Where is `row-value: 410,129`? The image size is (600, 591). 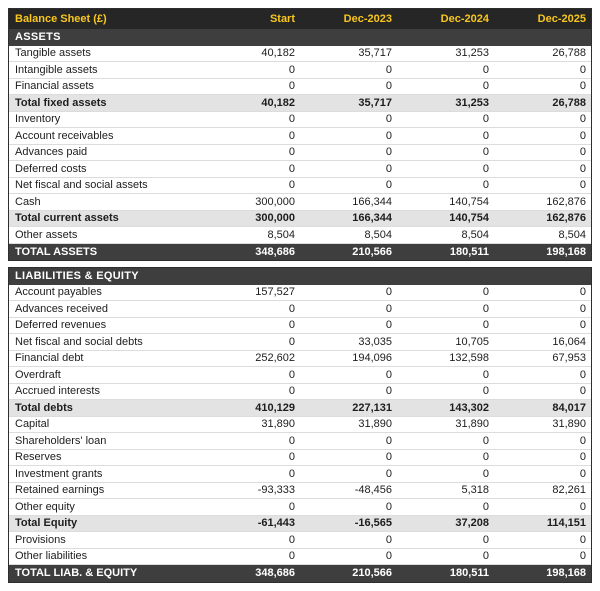 row-value: 410,129 is located at coordinates (275, 407).